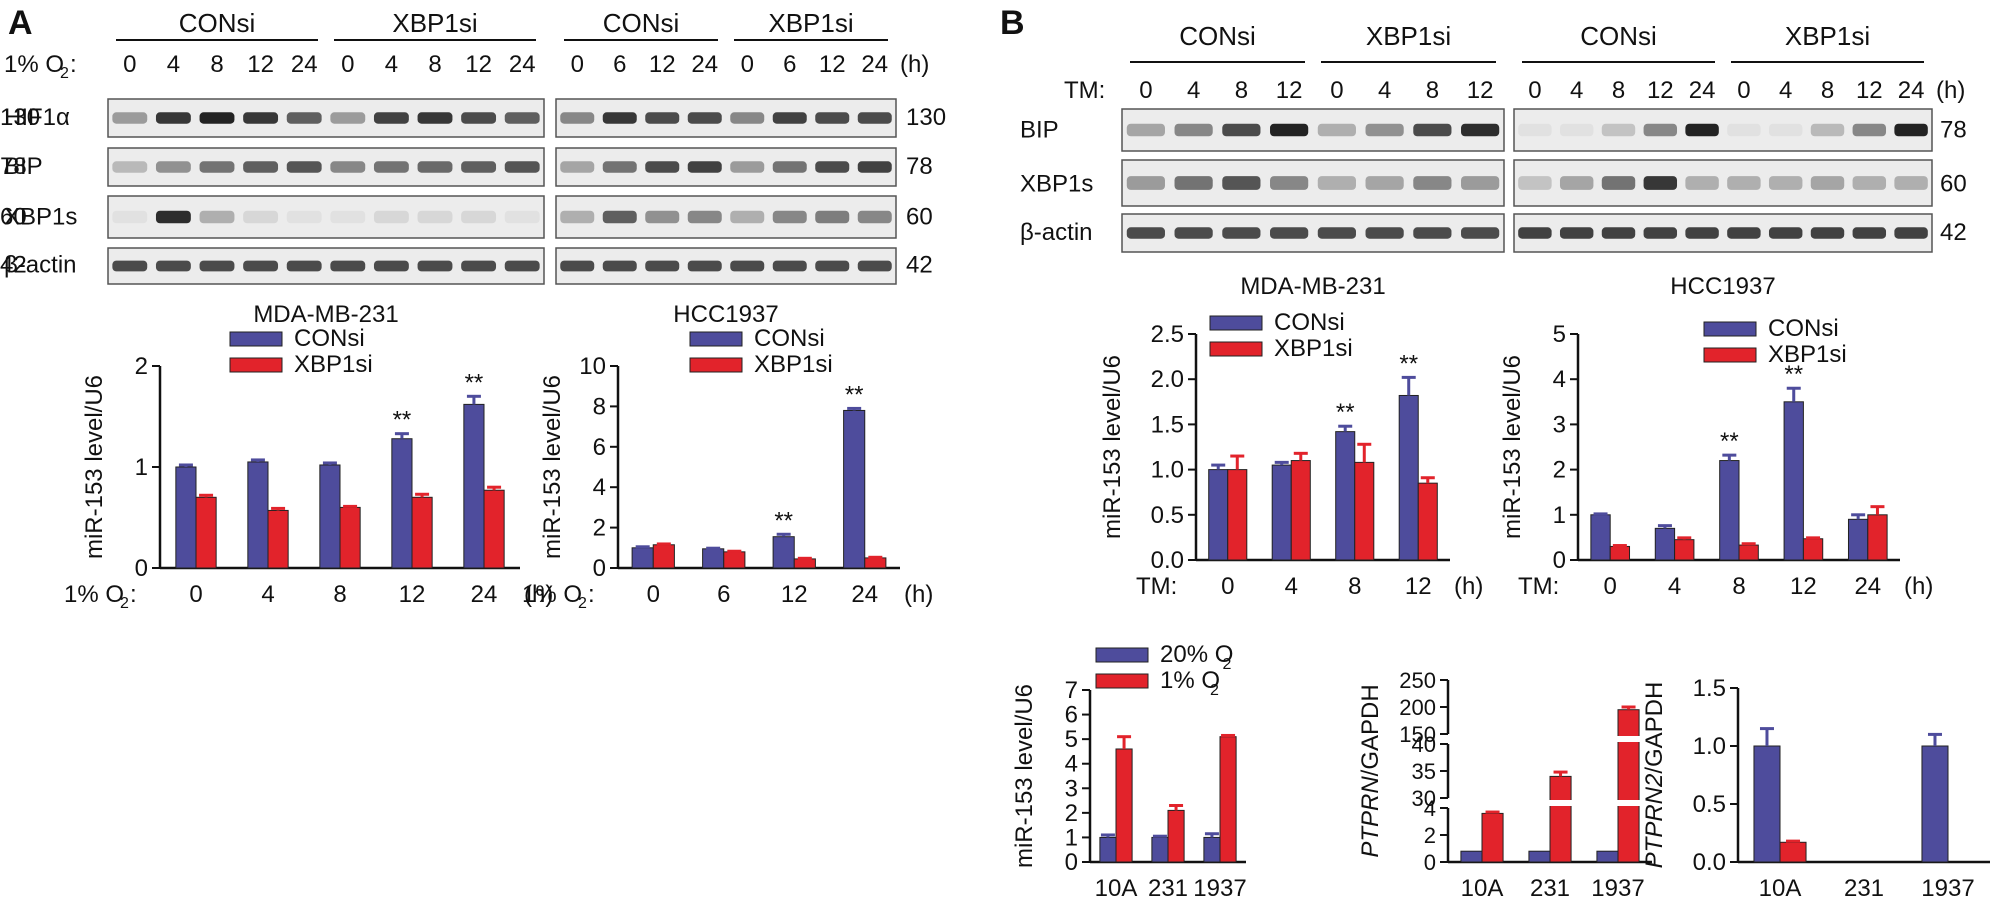 This screenshot has width=2000, height=911. What do you see at coordinates (1227, 664) in the screenshot?
I see `legend-subscript: 2` at bounding box center [1227, 664].